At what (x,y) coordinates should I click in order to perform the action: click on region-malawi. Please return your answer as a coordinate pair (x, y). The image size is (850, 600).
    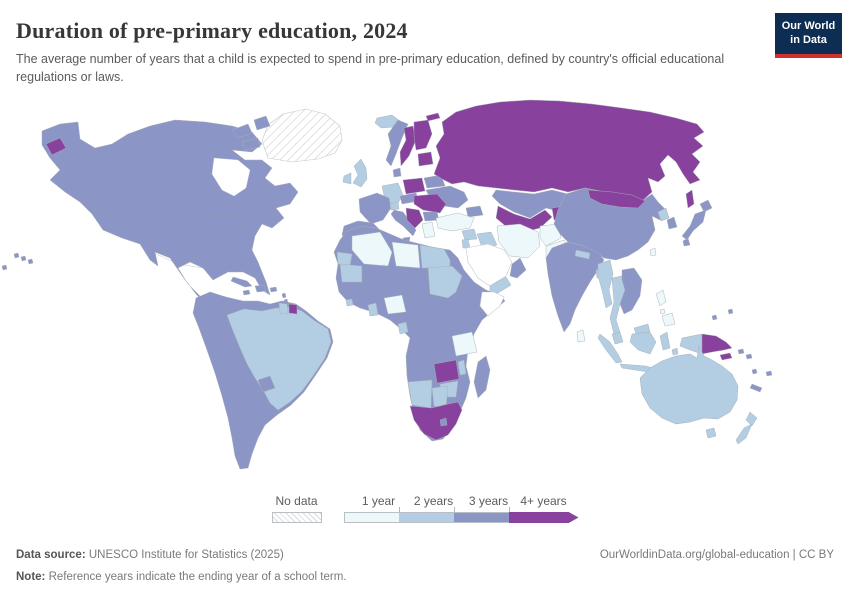
    Looking at the image, I should click on (462, 367).